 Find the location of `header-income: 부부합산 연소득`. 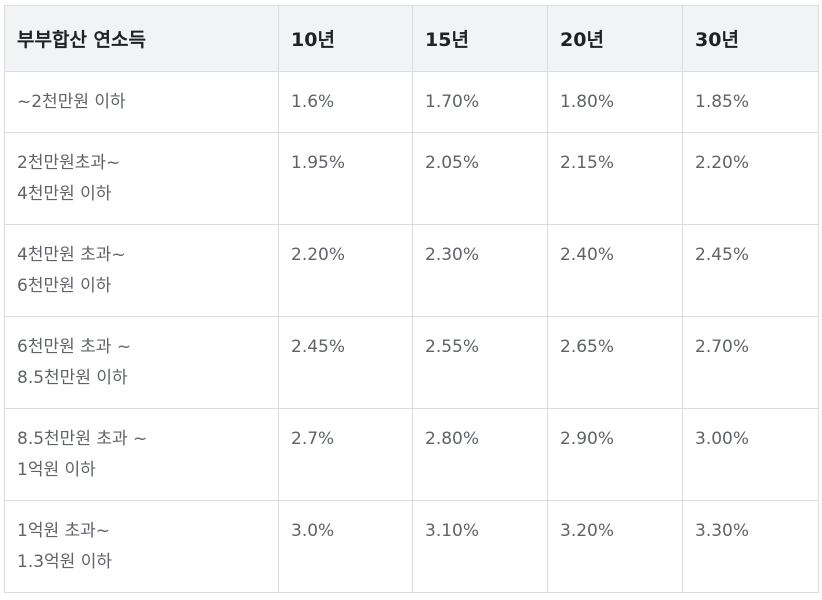

header-income: 부부합산 연소득 is located at coordinates (141, 38).